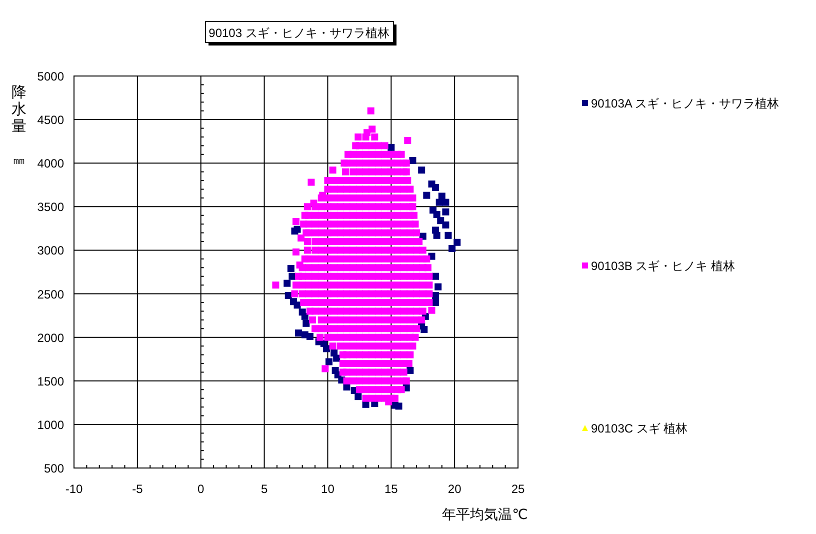 This screenshot has height=534, width=816. Describe the element at coordinates (50, 381) in the screenshot. I see `y-tick-label: 1500` at that location.